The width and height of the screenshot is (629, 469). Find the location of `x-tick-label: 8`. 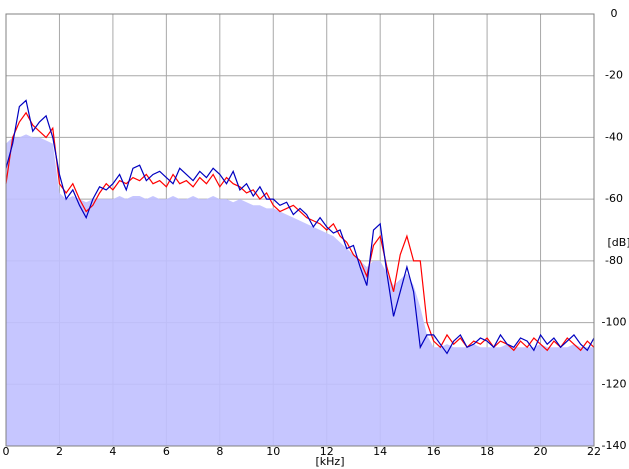

x-tick-label: 8 is located at coordinates (219, 451).